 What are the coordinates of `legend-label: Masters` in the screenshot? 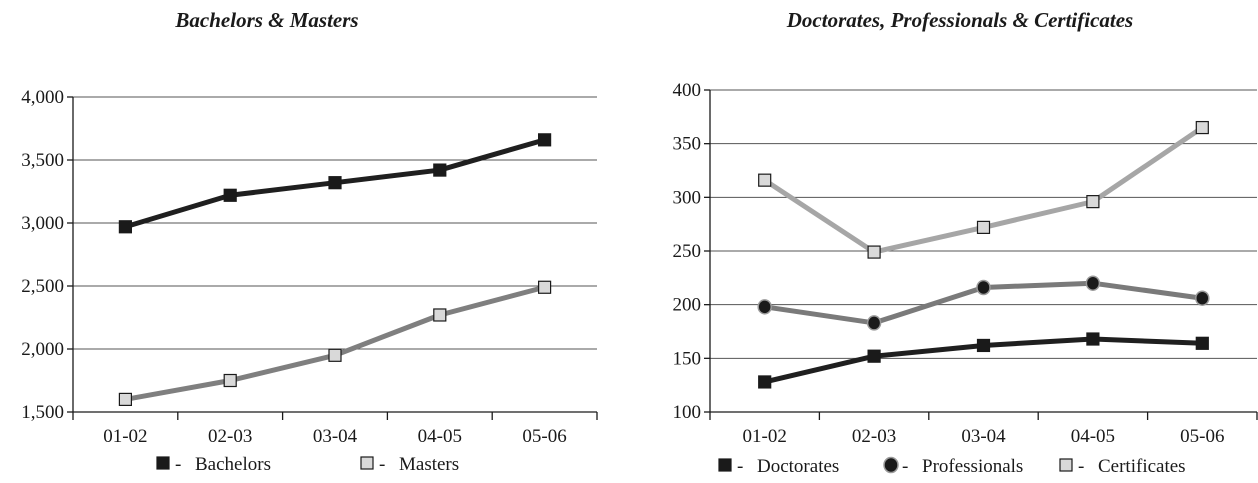 It's located at (429, 464).